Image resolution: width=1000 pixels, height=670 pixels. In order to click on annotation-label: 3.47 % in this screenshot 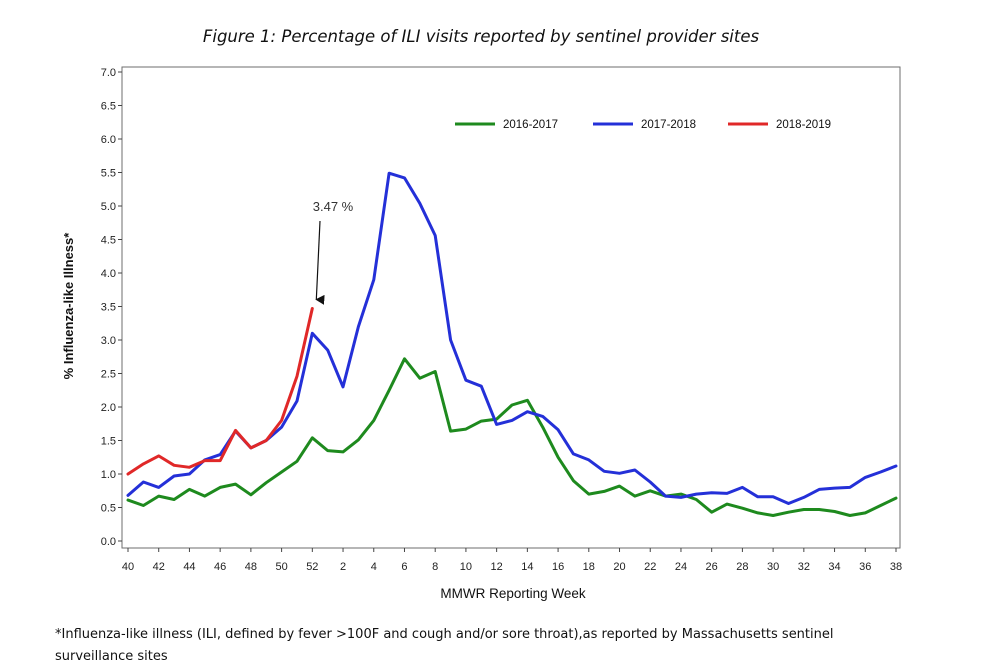, I will do `click(333, 206)`.